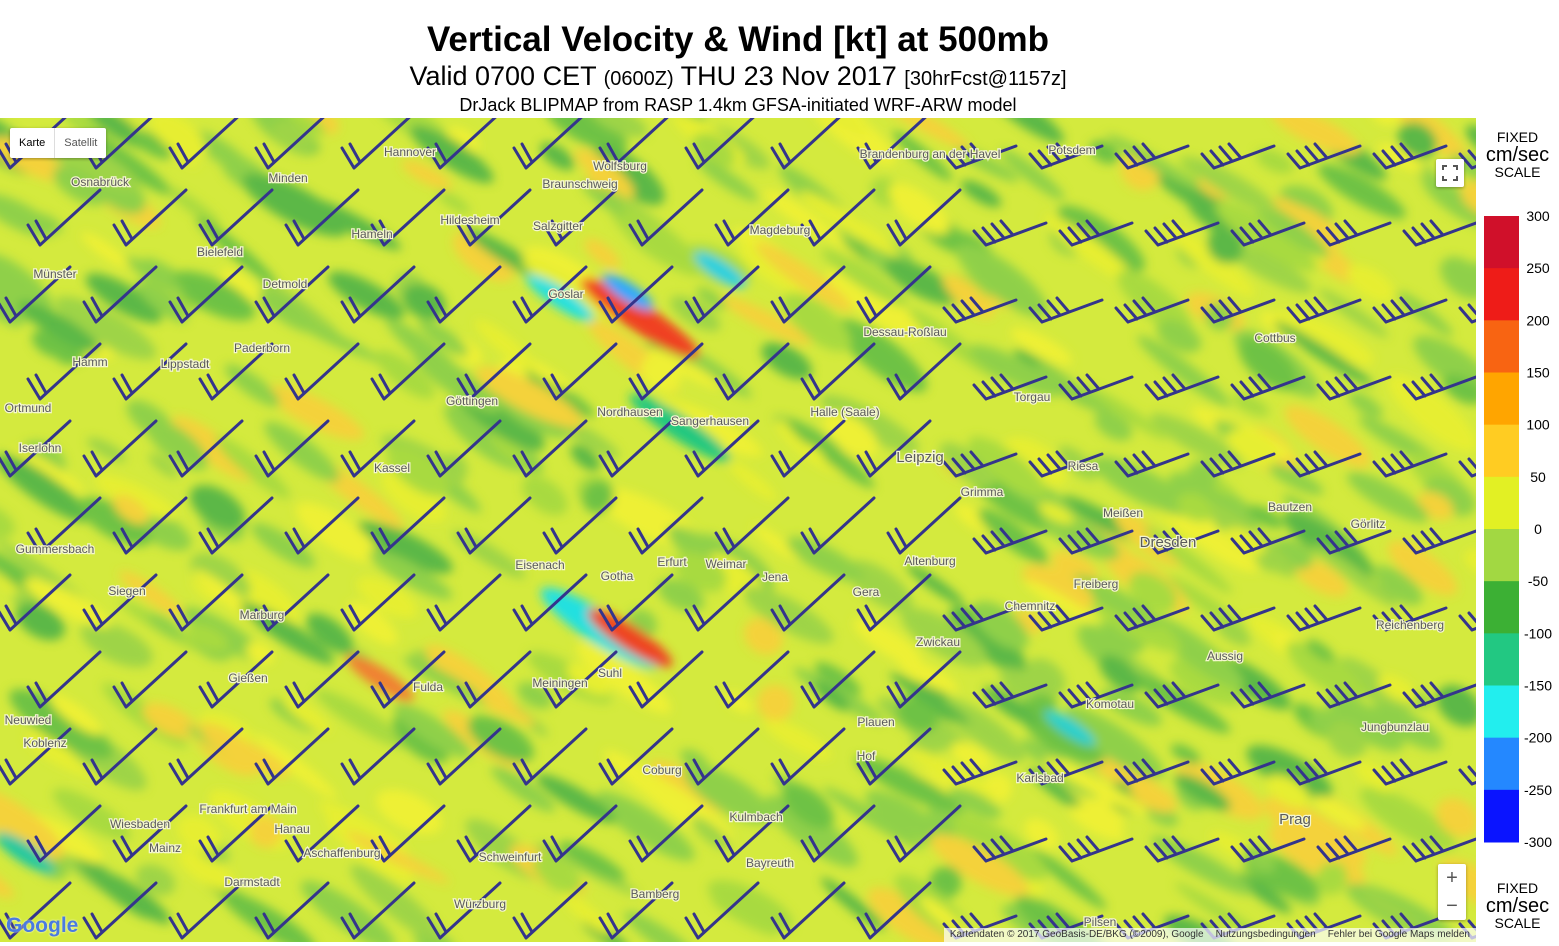 Image resolution: width=1559 pixels, height=946 pixels. I want to click on place-label: Zwickau, so click(938, 642).